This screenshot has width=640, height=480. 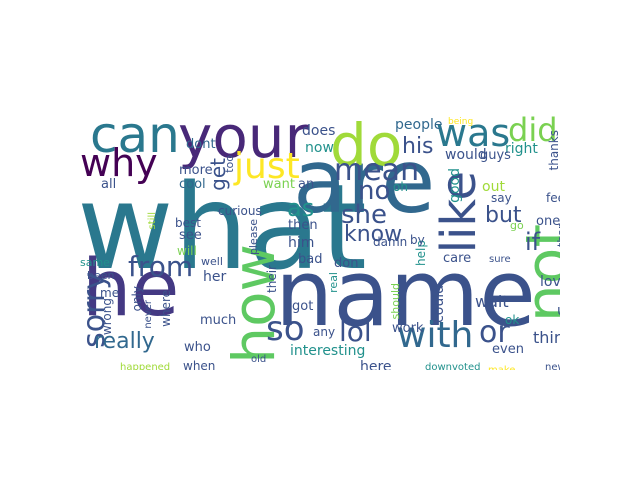 I want to click on word-love: love, so click(x=550, y=282).